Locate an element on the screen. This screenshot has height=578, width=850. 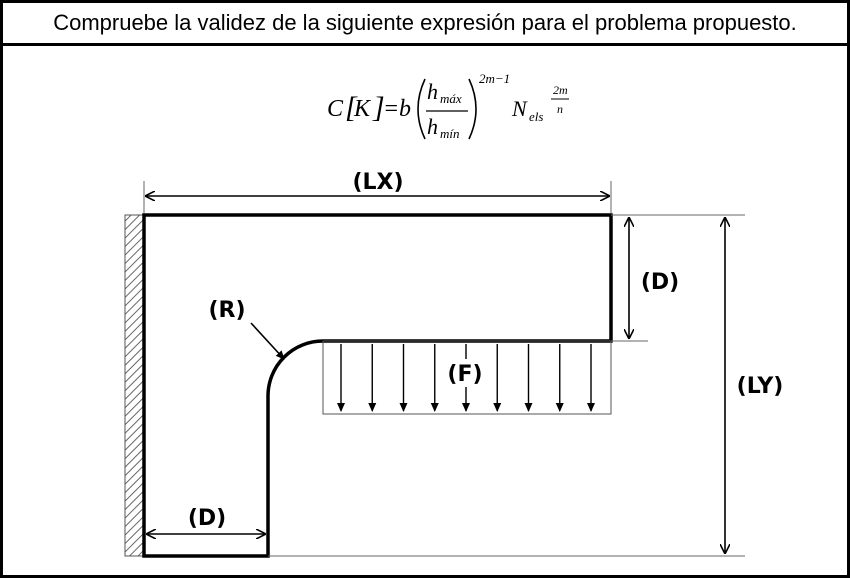
formula-N: N is located at coordinates (519, 108).